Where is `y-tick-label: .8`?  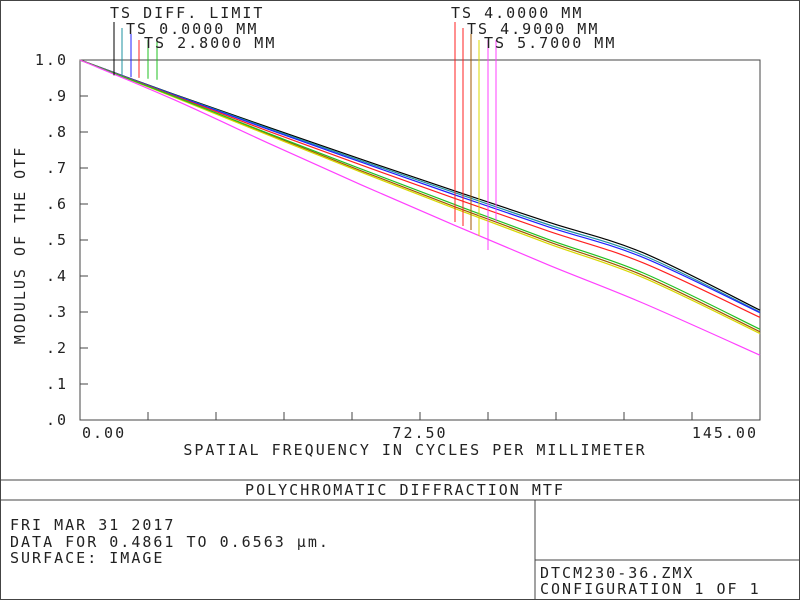
y-tick-label: .8 is located at coordinates (57, 132).